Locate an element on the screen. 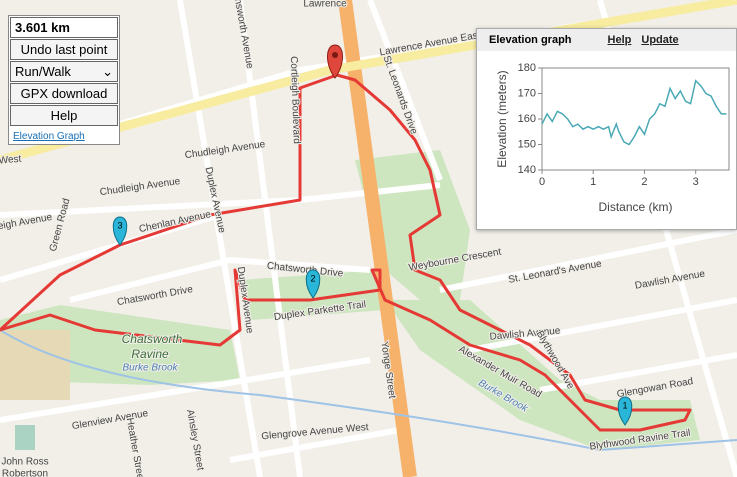 The image size is (737, 477). street-label: Robertson is located at coordinates (25, 473).